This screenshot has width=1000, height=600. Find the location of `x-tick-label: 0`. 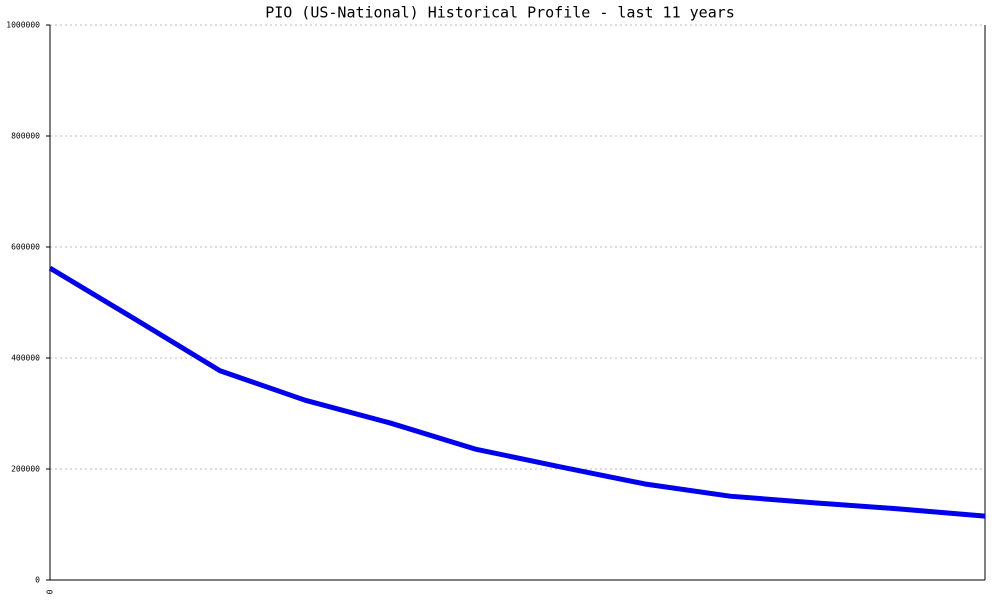

x-tick-label: 0 is located at coordinates (50, 591).